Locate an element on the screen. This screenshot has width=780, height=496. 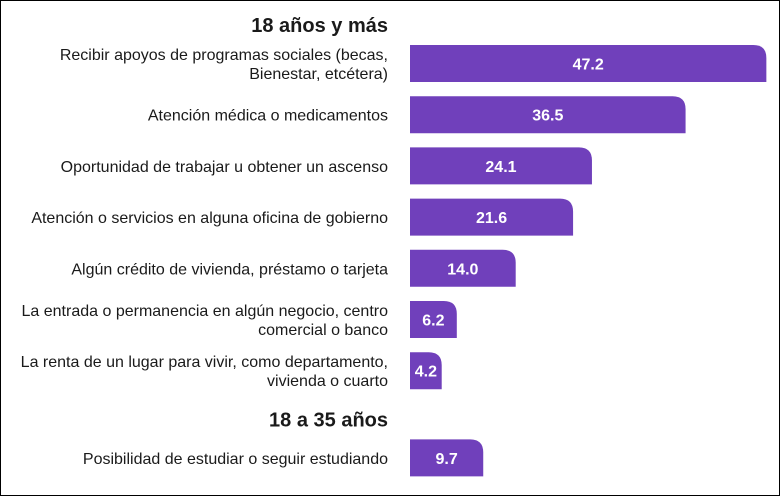
bar-value-label: 24.1 is located at coordinates (500, 167).